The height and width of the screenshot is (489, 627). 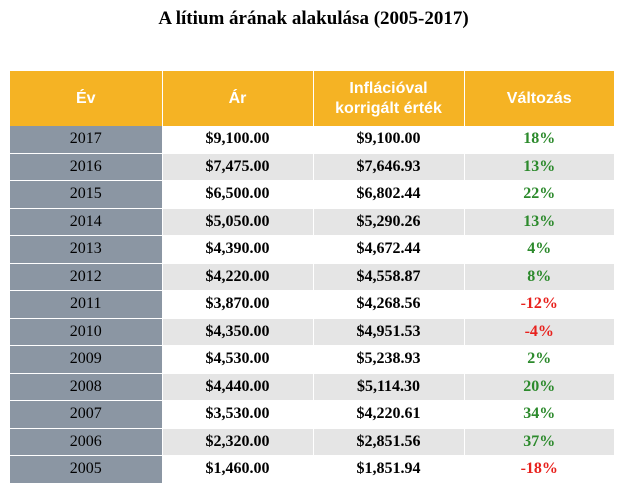 What do you see at coordinates (238, 469) in the screenshot?
I see `price-cell: $1,460.00` at bounding box center [238, 469].